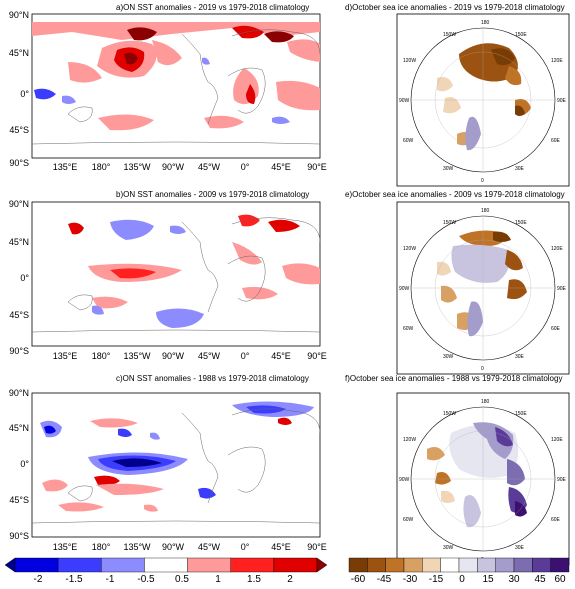  Describe the element at coordinates (384, 579) in the screenshot. I see `sea-ice-colorbar-tick: -45` at that location.